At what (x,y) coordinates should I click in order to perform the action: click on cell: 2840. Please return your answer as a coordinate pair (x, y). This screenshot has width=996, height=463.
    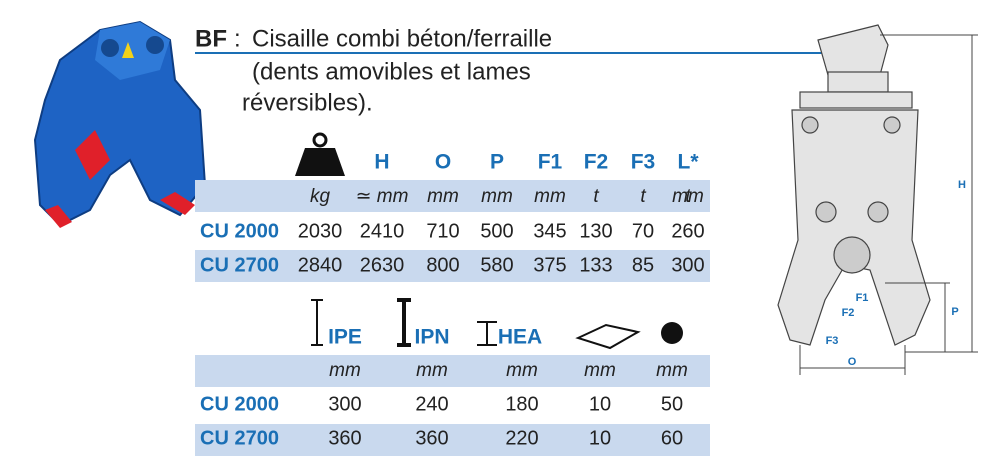
    Looking at the image, I should click on (320, 265).